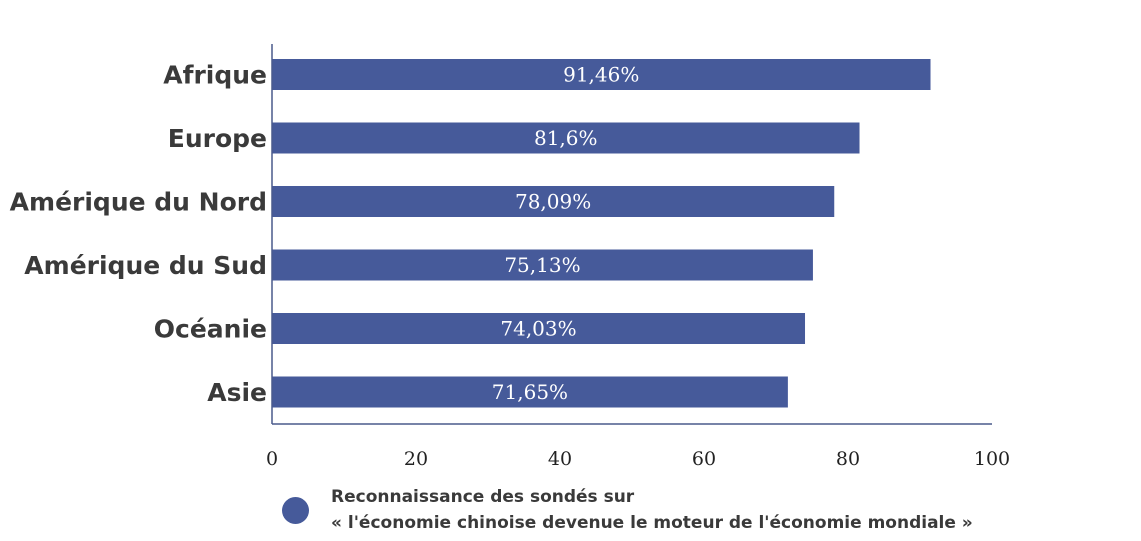  I want to click on bar-value-label: 81,6%, so click(566, 138).